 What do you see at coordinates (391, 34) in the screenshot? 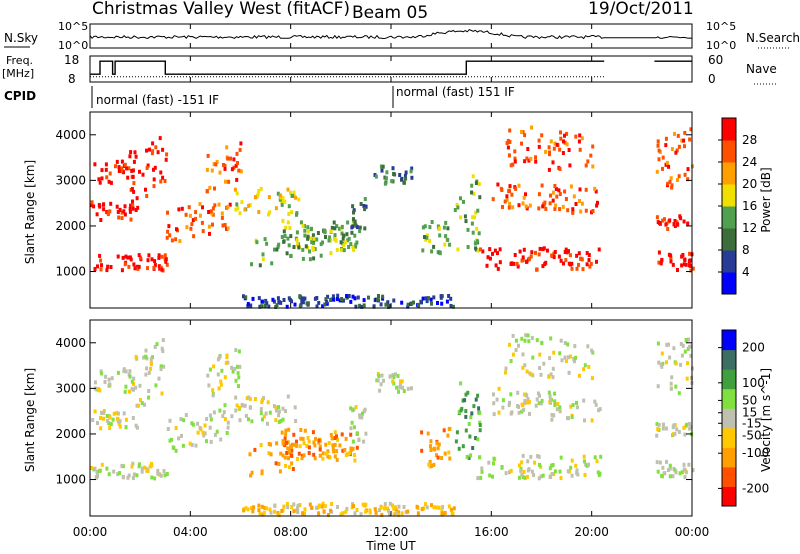
I see `noise-sky-trace` at bounding box center [391, 34].